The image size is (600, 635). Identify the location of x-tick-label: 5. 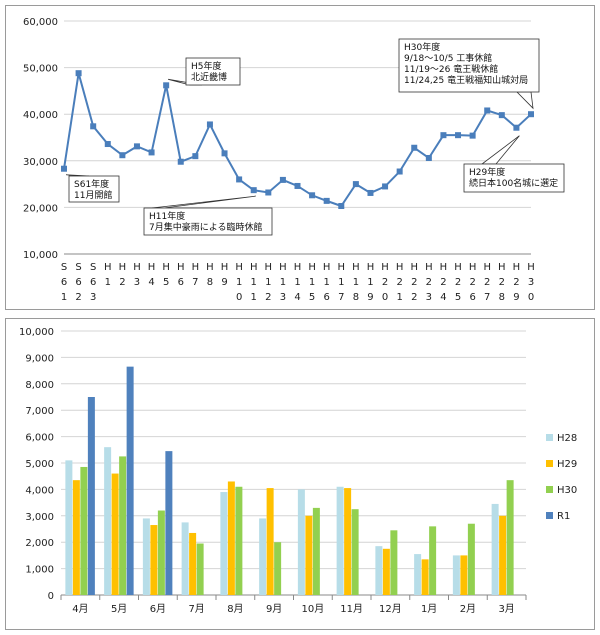
(166, 282).